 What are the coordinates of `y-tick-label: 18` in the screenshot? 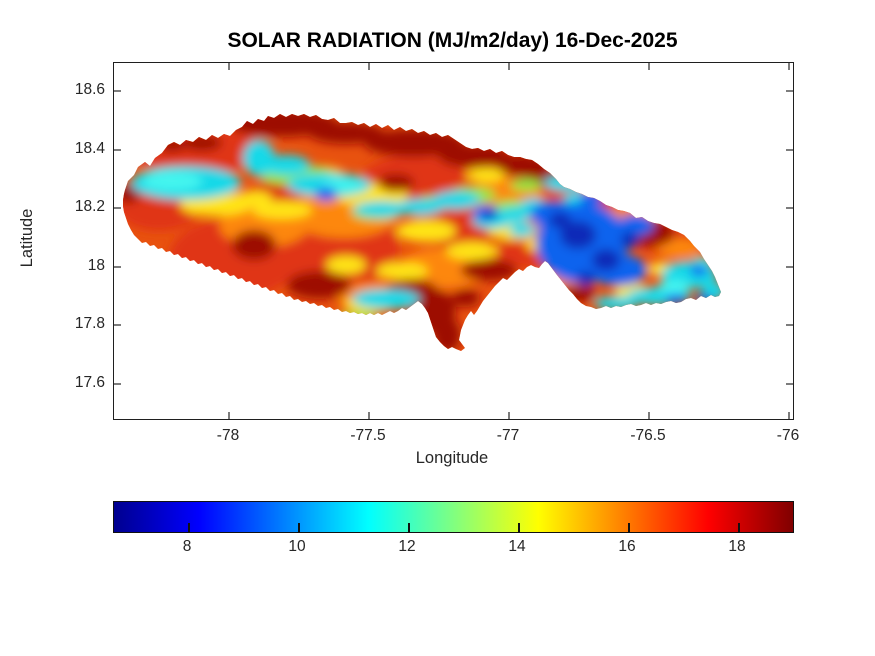 It's located at (96, 265).